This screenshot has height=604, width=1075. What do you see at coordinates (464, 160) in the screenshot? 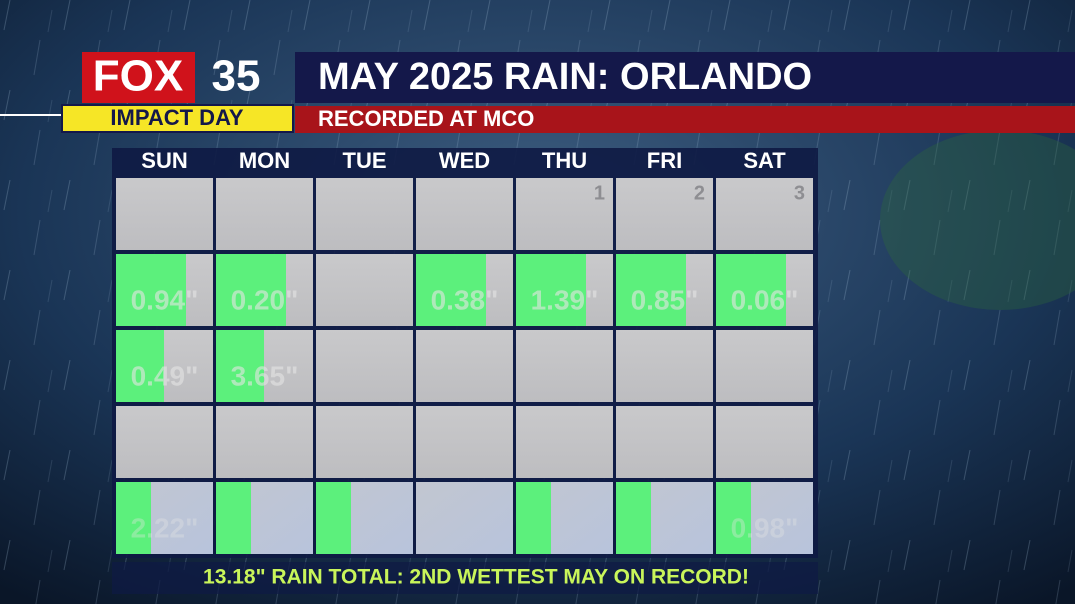
I see `weekday-label: WED` at bounding box center [464, 160].